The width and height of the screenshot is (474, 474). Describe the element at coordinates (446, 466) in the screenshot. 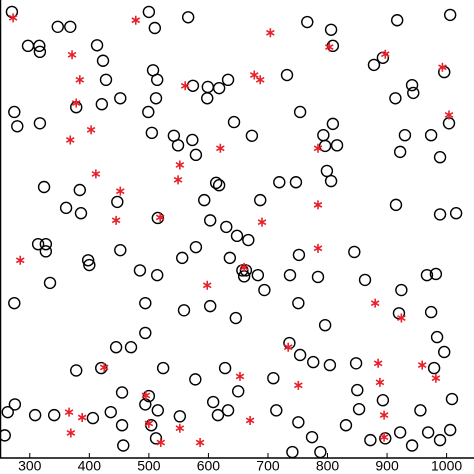

I see `x-tick-label: 1000` at that location.